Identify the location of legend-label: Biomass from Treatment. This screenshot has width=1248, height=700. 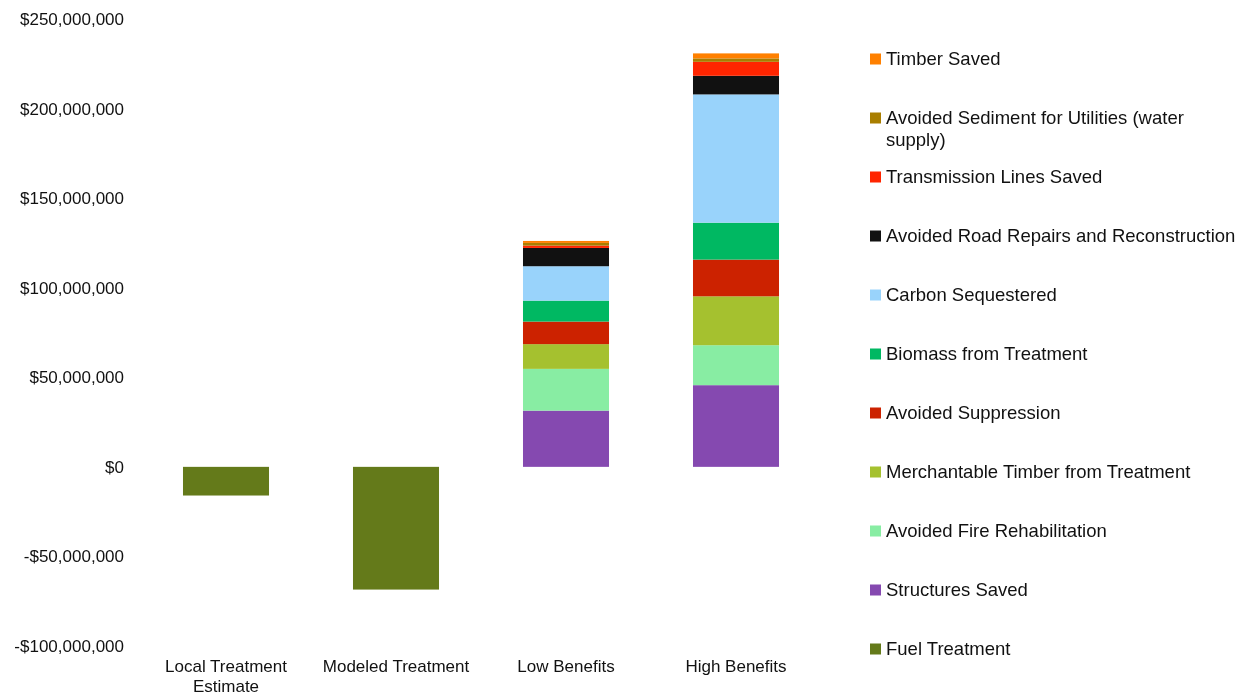
(987, 354).